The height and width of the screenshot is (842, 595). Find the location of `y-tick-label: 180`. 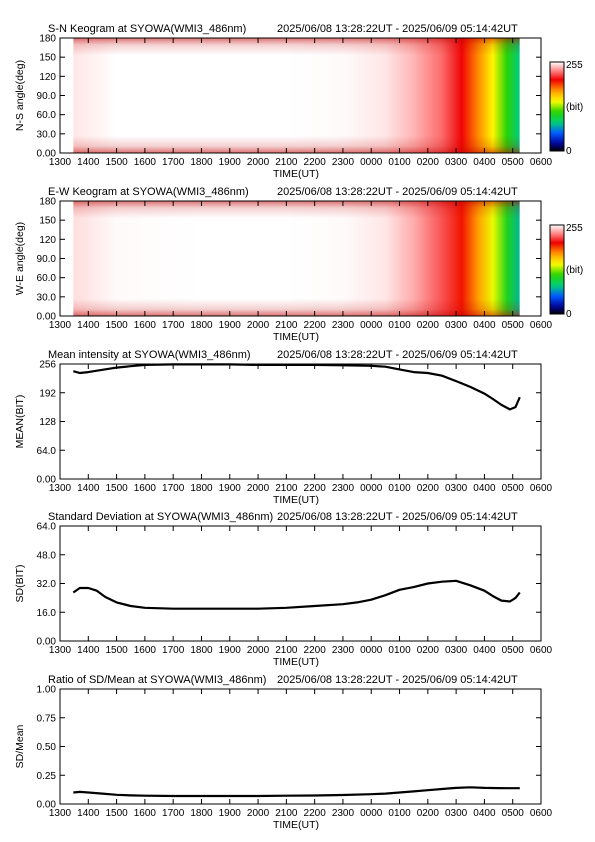

y-tick-label: 180 is located at coordinates (47, 202).